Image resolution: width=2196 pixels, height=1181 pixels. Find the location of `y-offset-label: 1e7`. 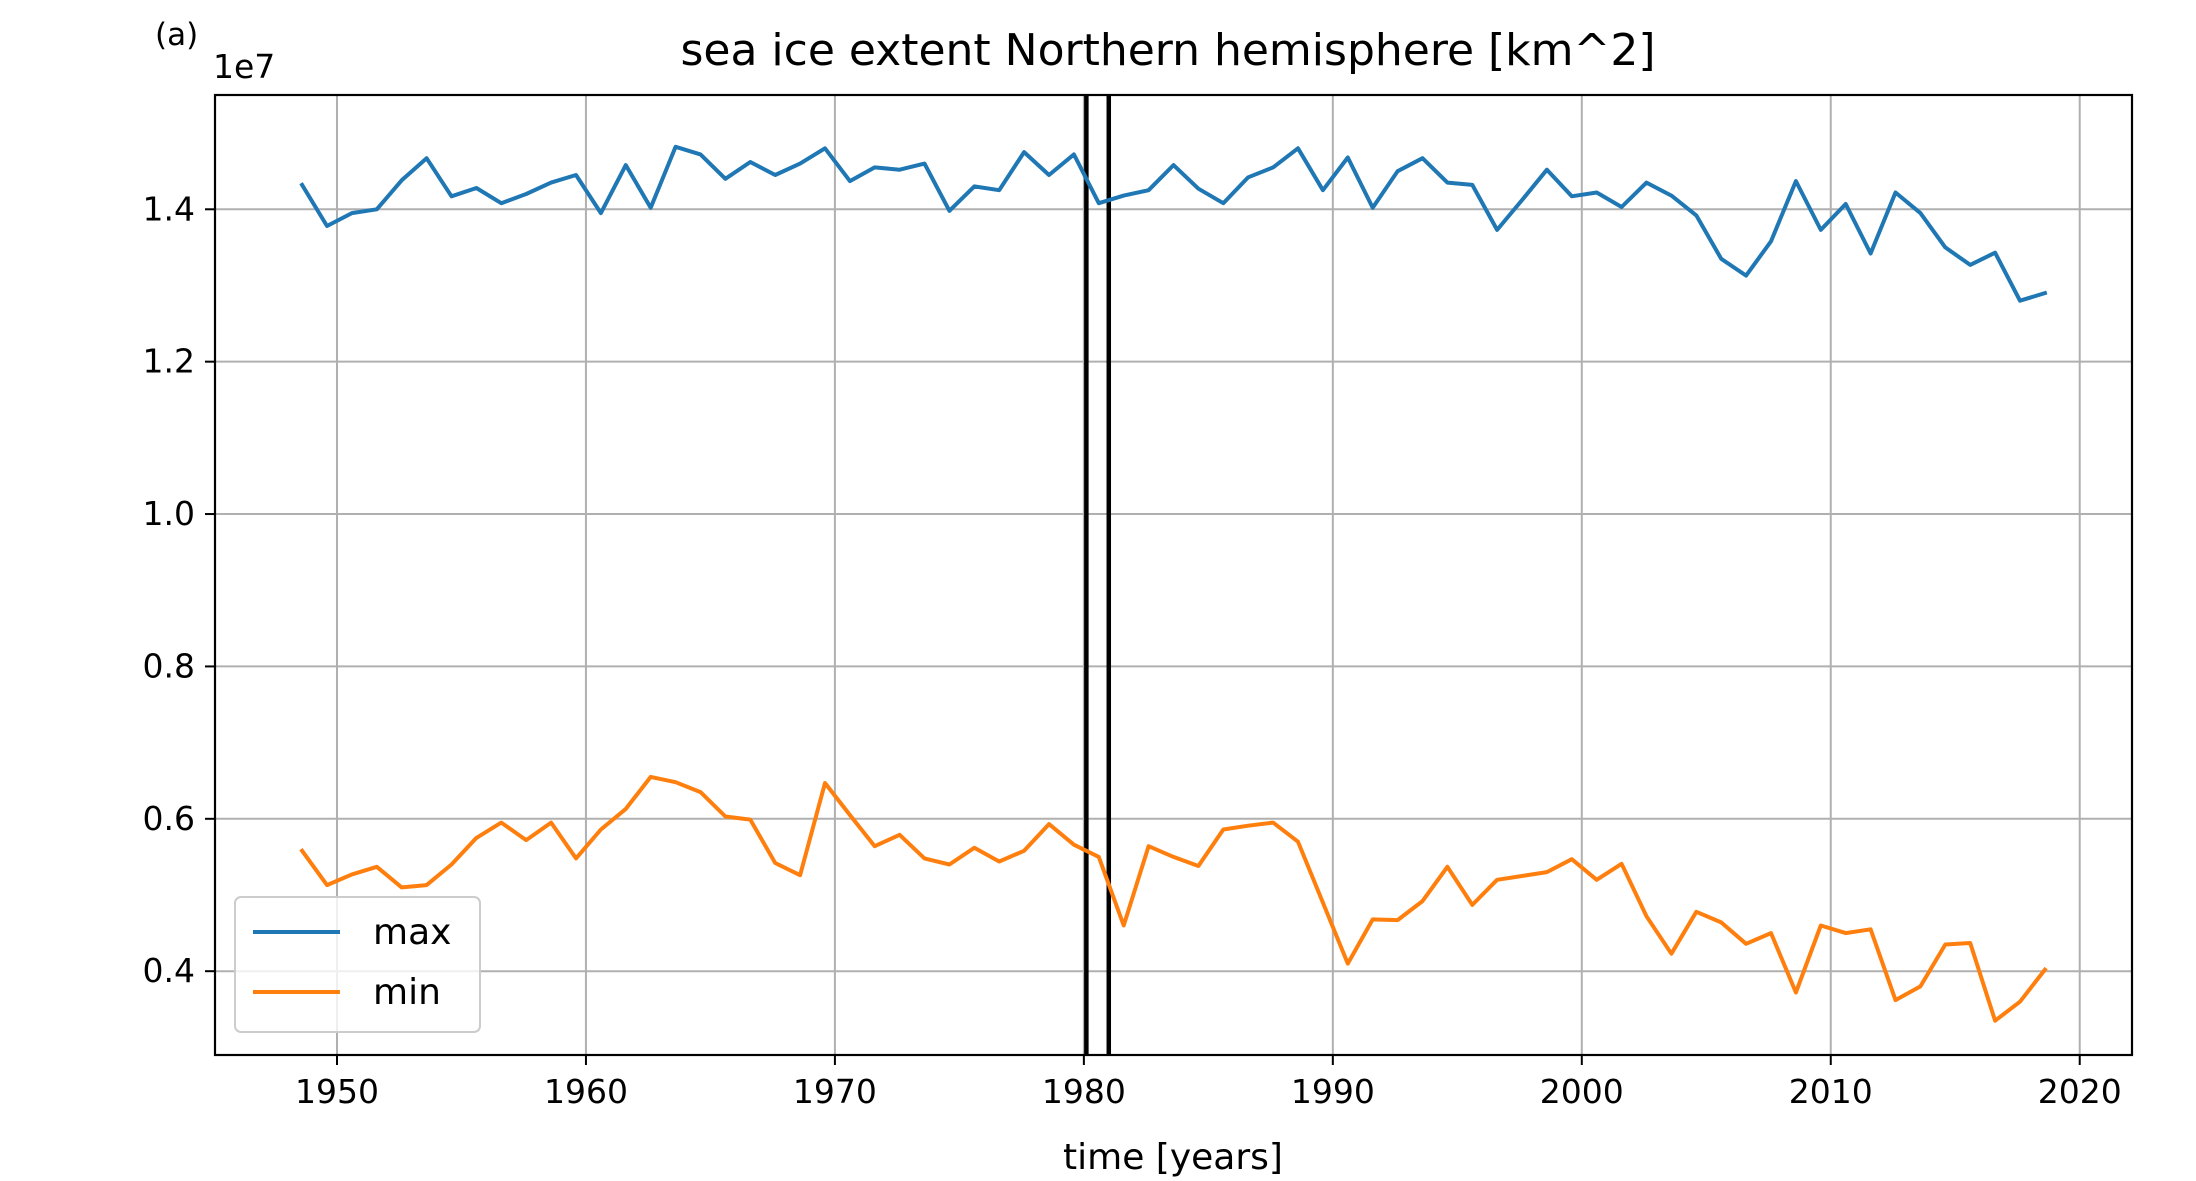

y-offset-label: 1e7 is located at coordinates (244, 66).